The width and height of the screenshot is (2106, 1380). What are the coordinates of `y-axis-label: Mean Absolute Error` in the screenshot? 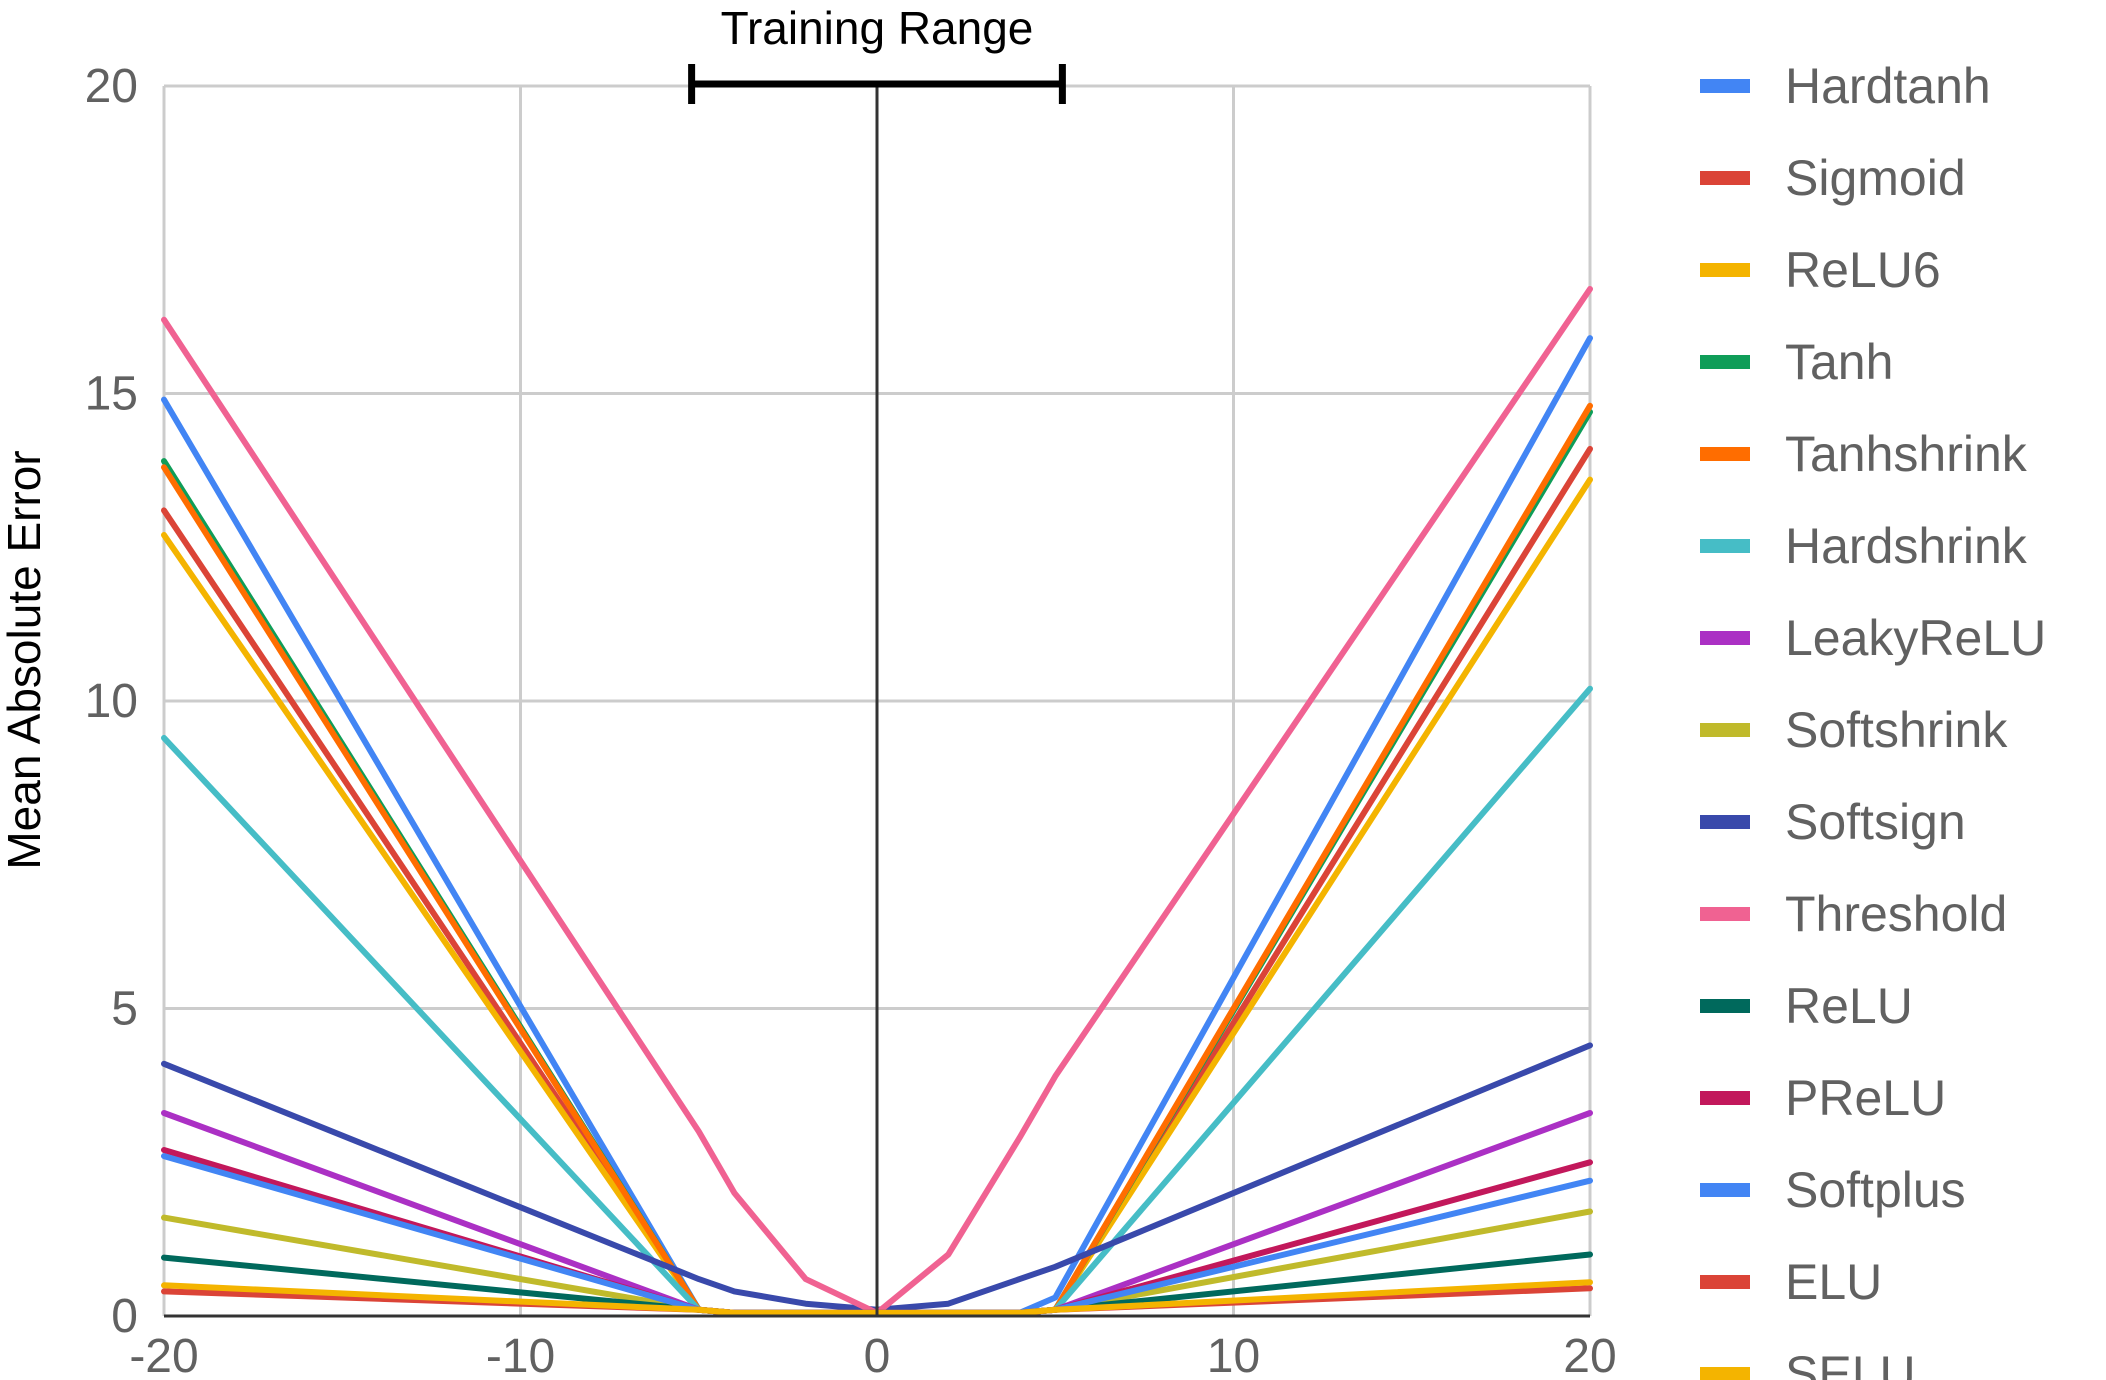 It's located at (25, 659).